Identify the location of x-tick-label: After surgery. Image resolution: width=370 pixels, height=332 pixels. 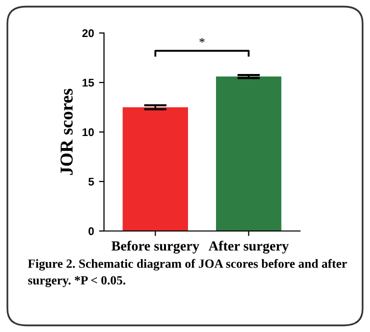
(248, 247).